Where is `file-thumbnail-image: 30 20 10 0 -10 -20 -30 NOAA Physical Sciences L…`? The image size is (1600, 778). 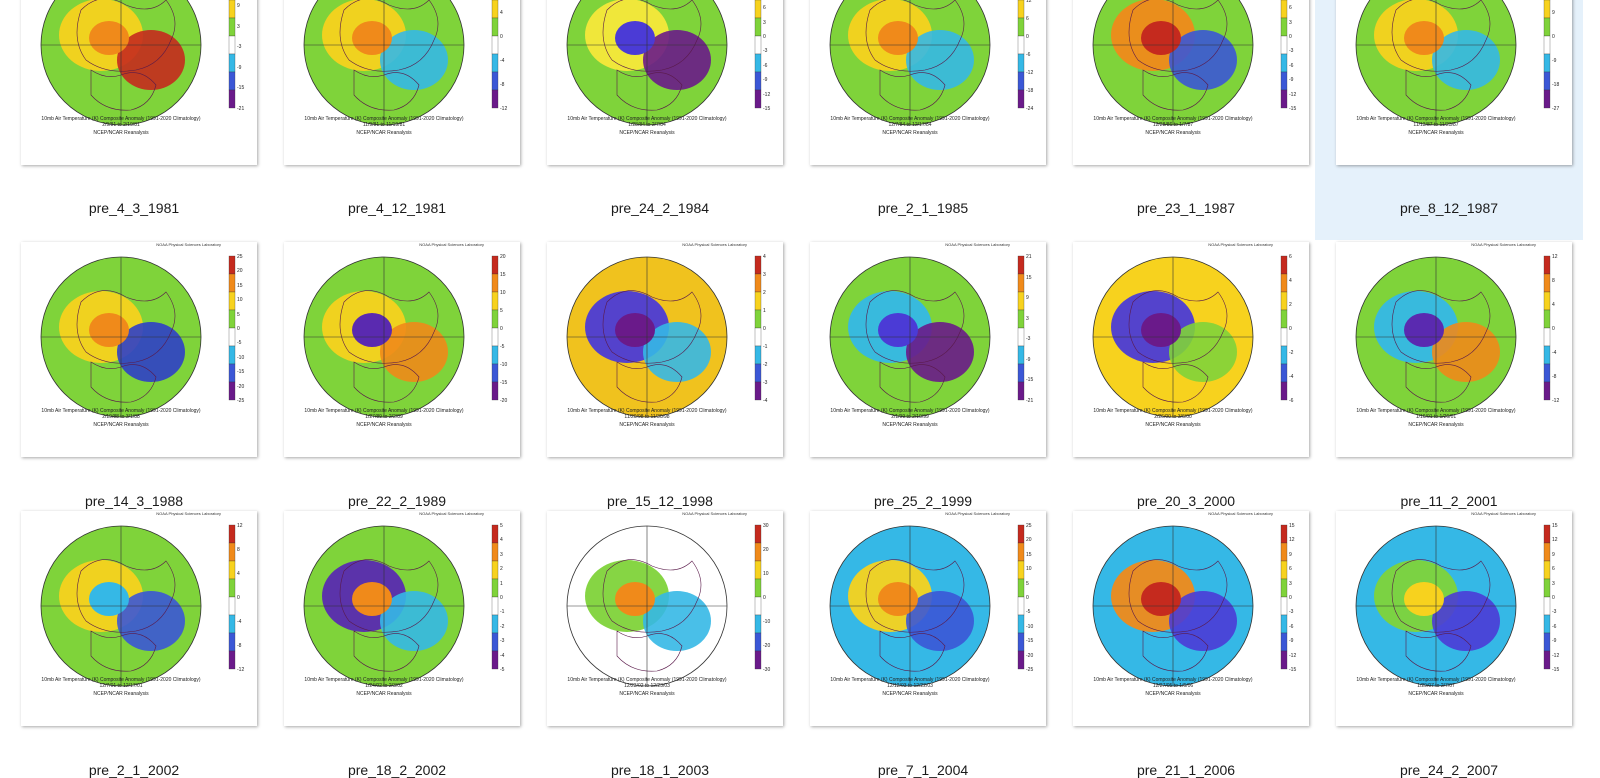 file-thumbnail-image: 30 20 10 0 -10 -20 -30 NOAA Physical Sciences L… is located at coordinates (665, 618).